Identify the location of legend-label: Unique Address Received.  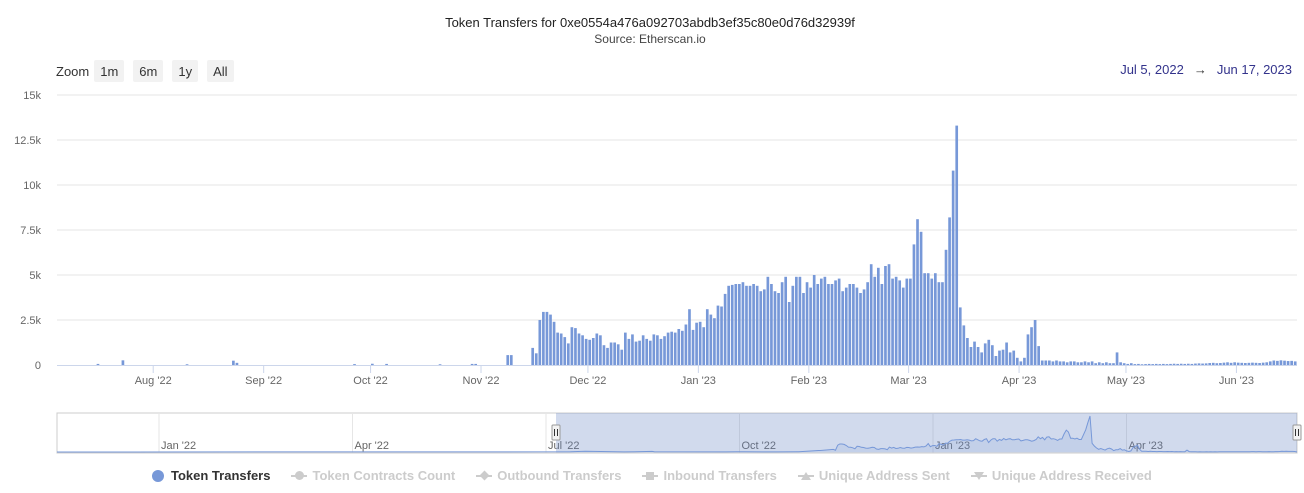
(1071, 475).